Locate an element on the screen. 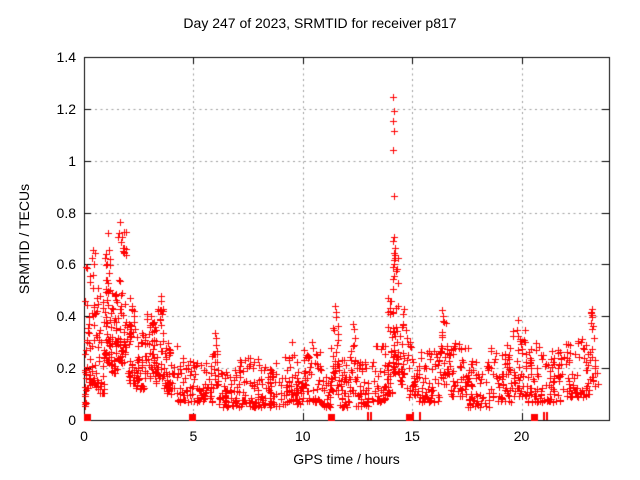 The width and height of the screenshot is (640, 480). y-tick-label: 1.4 is located at coordinates (66, 57).